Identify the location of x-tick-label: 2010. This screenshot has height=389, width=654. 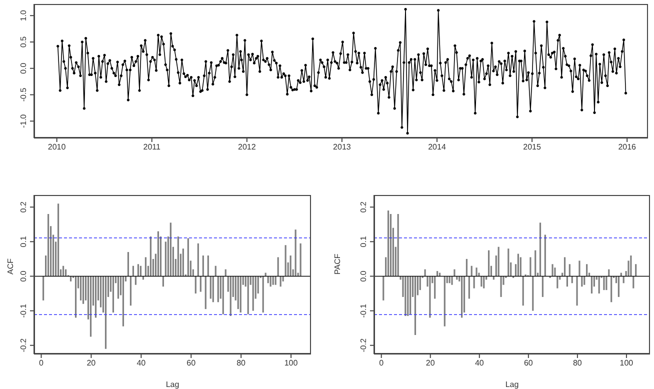
(57, 147).